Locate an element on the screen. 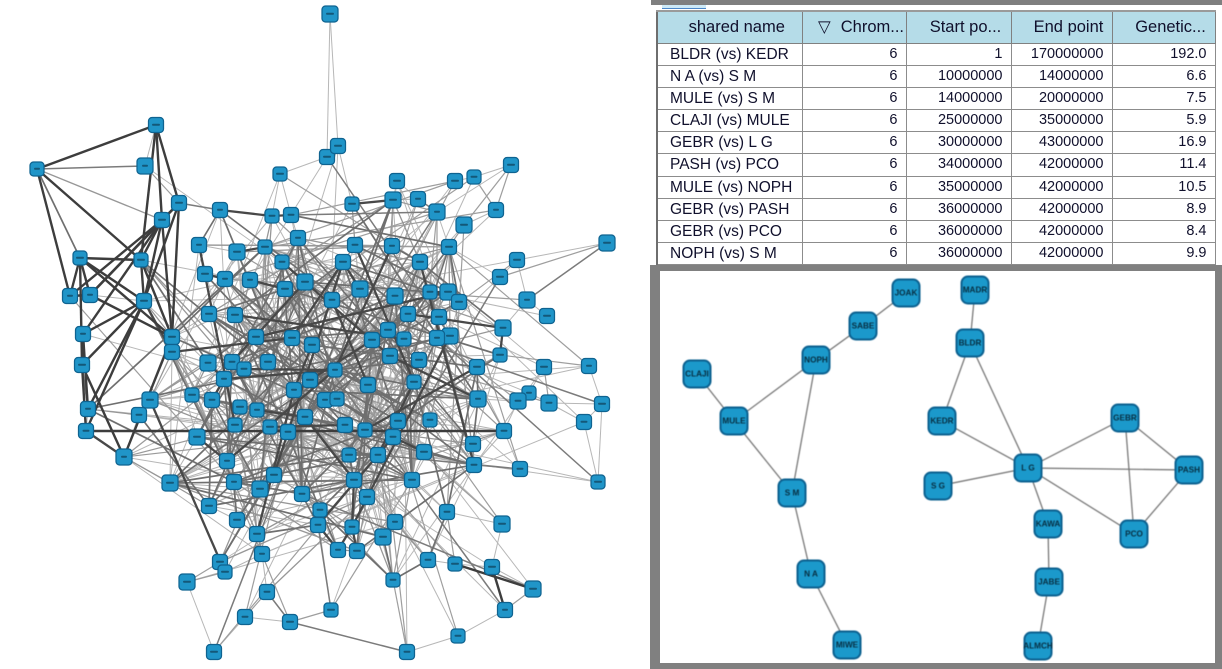  svg-text: CLAJI is located at coordinates (697, 374).